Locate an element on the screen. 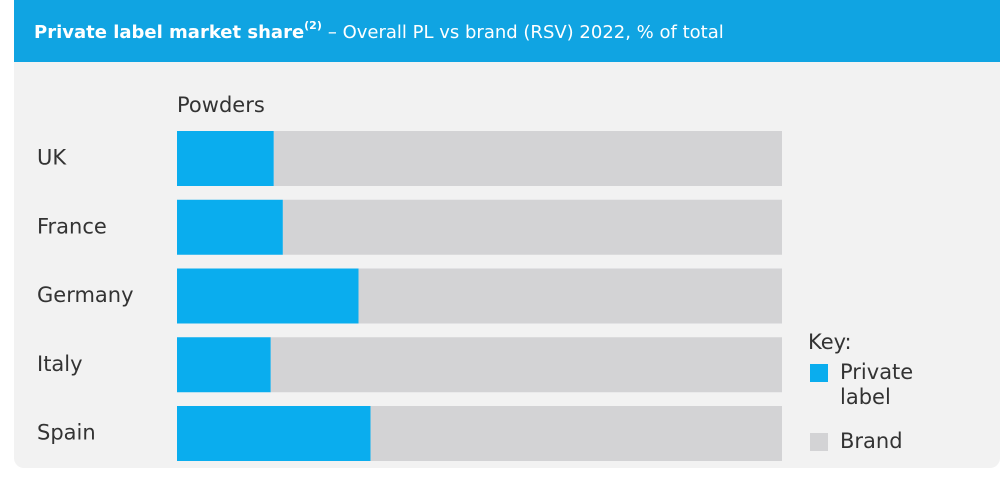  title-bold: Private label market share is located at coordinates (169, 32).